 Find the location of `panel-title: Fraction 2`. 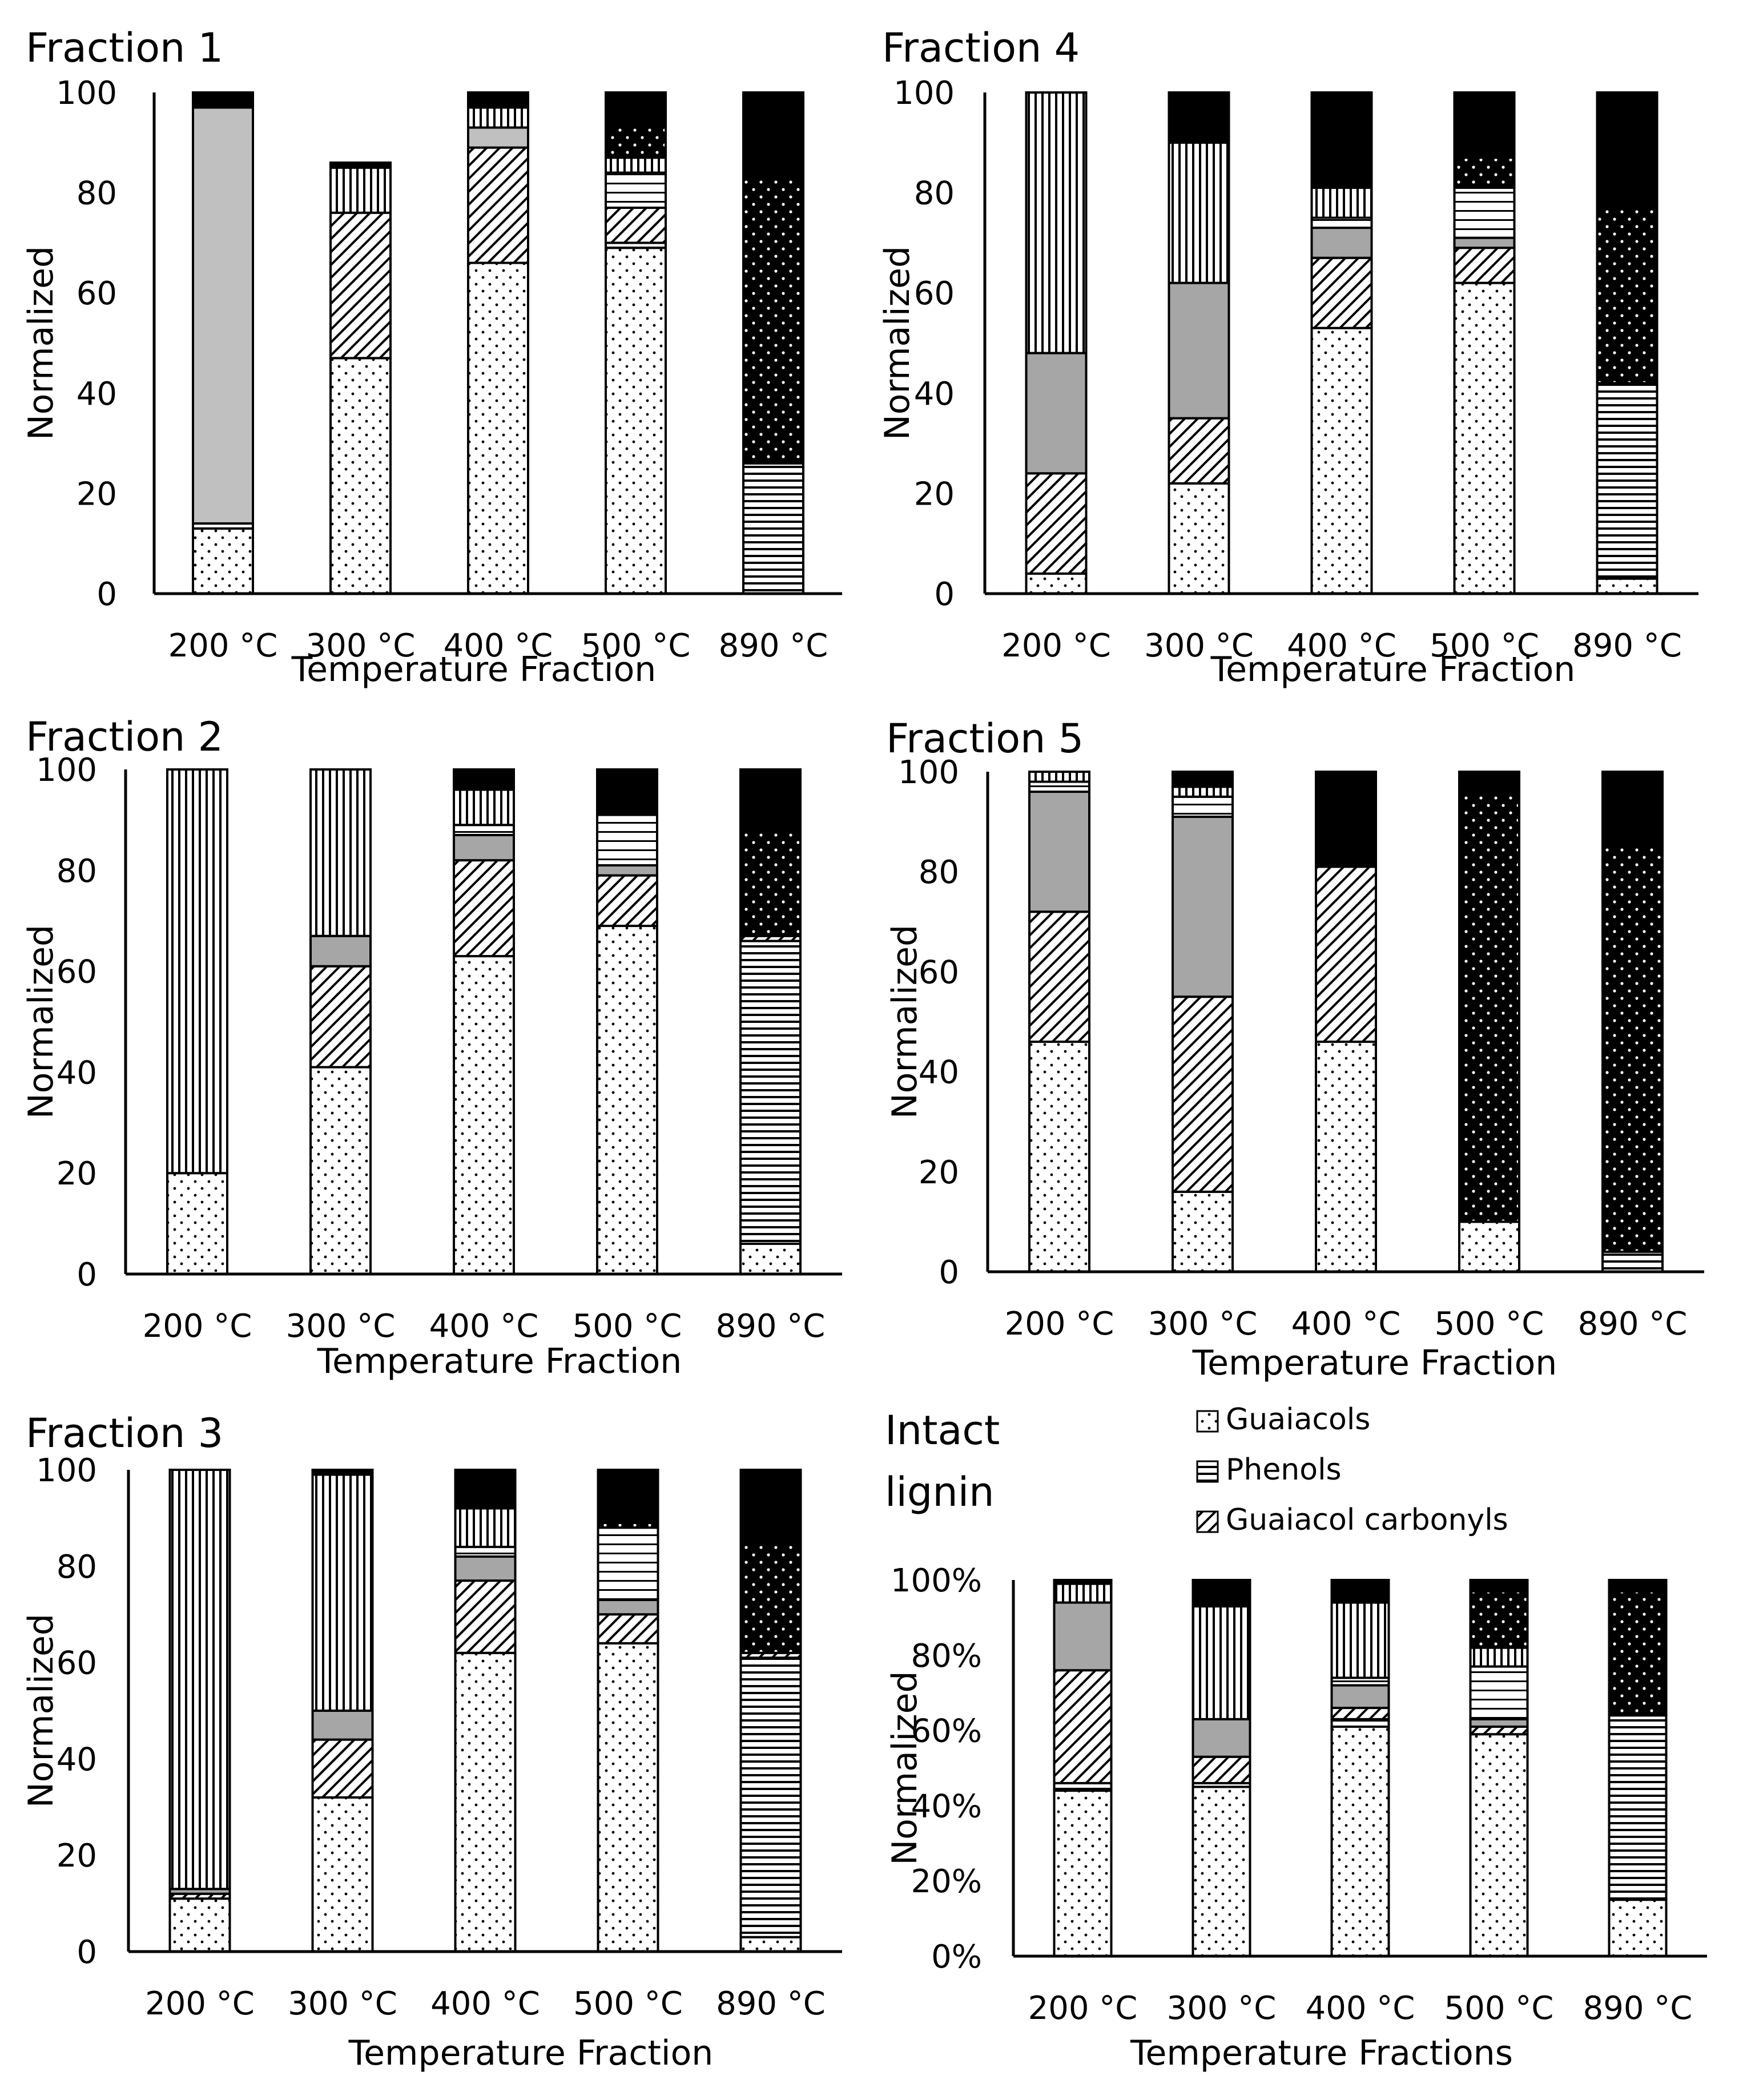

panel-title: Fraction 2 is located at coordinates (124, 737).